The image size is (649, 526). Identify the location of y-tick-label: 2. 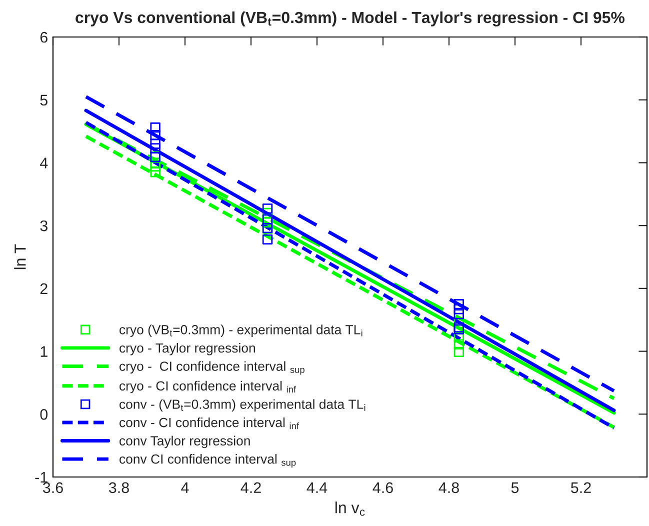
(44, 288).